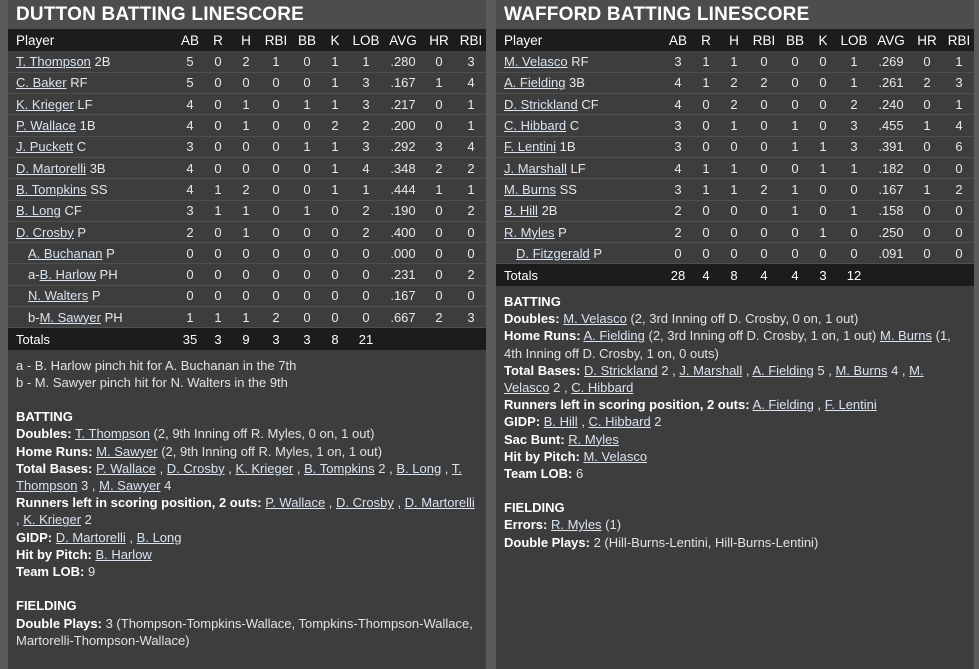 The height and width of the screenshot is (669, 979). Describe the element at coordinates (734, 211) in the screenshot. I see `stat-cell-h: 0` at that location.